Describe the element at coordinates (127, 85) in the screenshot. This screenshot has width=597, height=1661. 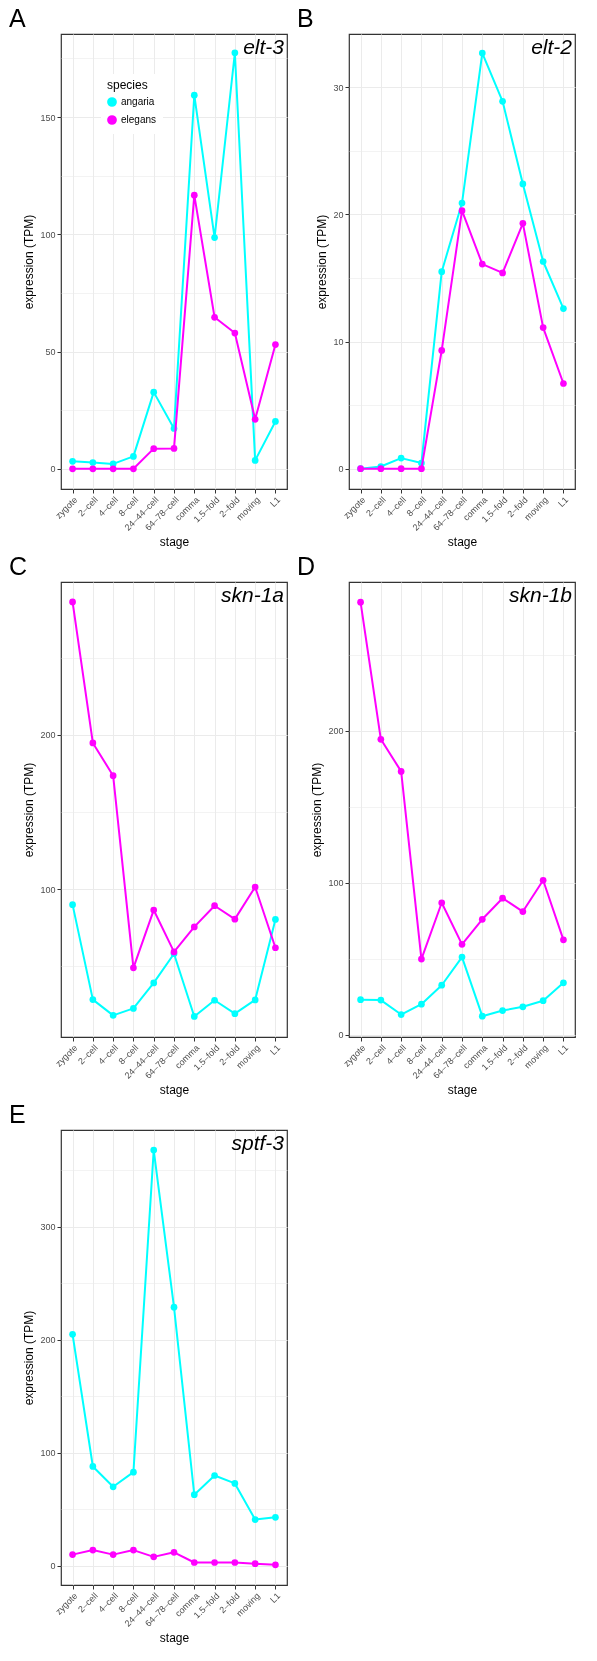
I see `legend-title: species` at that location.